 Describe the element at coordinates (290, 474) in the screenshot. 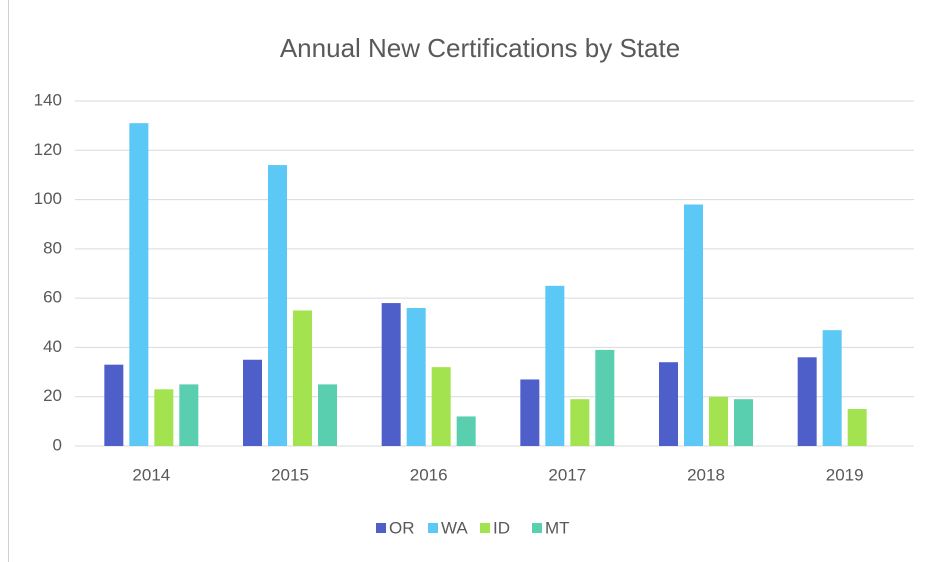

I see `x-tick-label: 2015` at that location.